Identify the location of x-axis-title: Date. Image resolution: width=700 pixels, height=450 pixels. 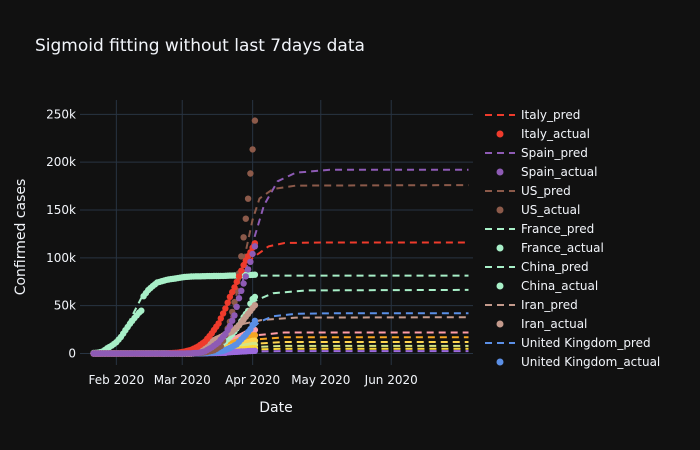
(275, 408).